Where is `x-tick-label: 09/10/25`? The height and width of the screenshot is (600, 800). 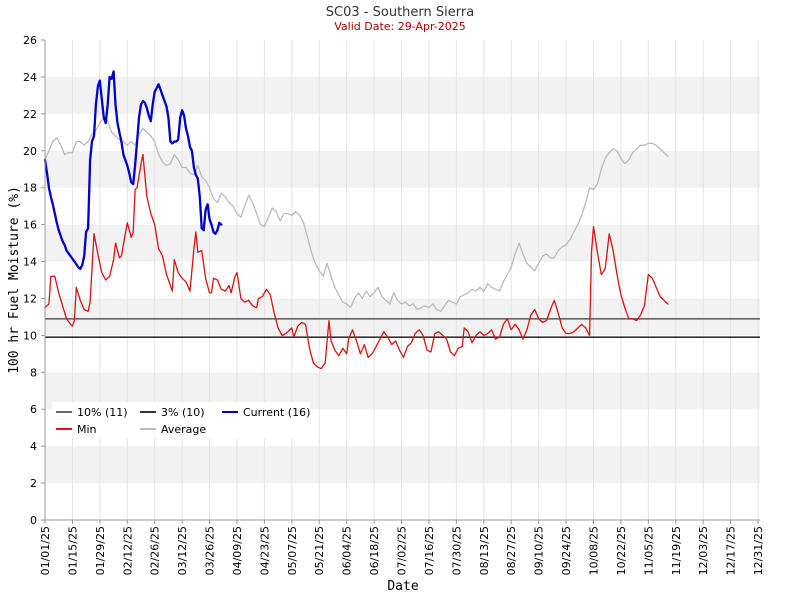 x-tick-label: 09/10/25 is located at coordinates (539, 550).